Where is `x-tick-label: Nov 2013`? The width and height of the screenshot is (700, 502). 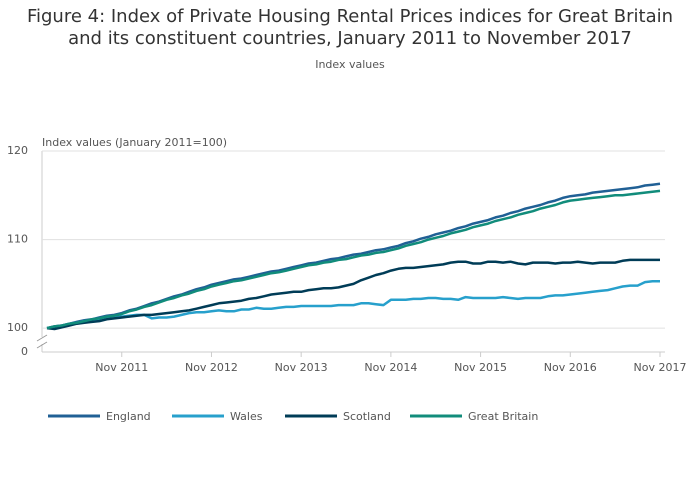 x-tick-label: Nov 2013 is located at coordinates (301, 367).